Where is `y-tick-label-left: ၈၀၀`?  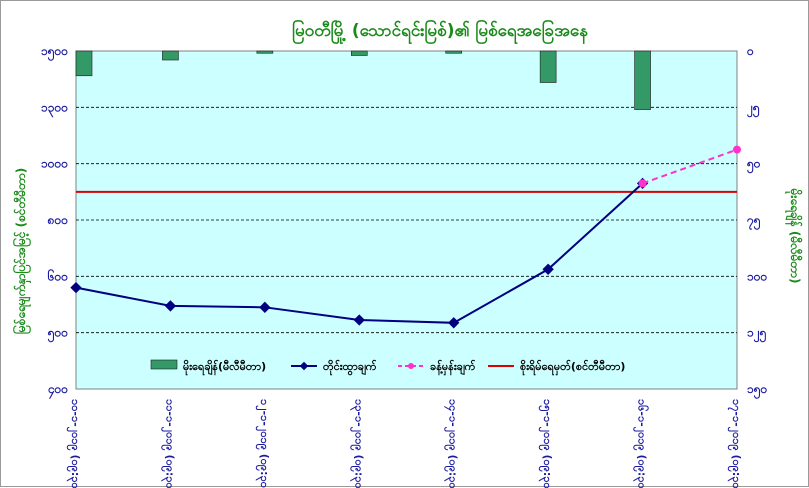 y-tick-label-left: ၈၀၀ is located at coordinates (58, 220).